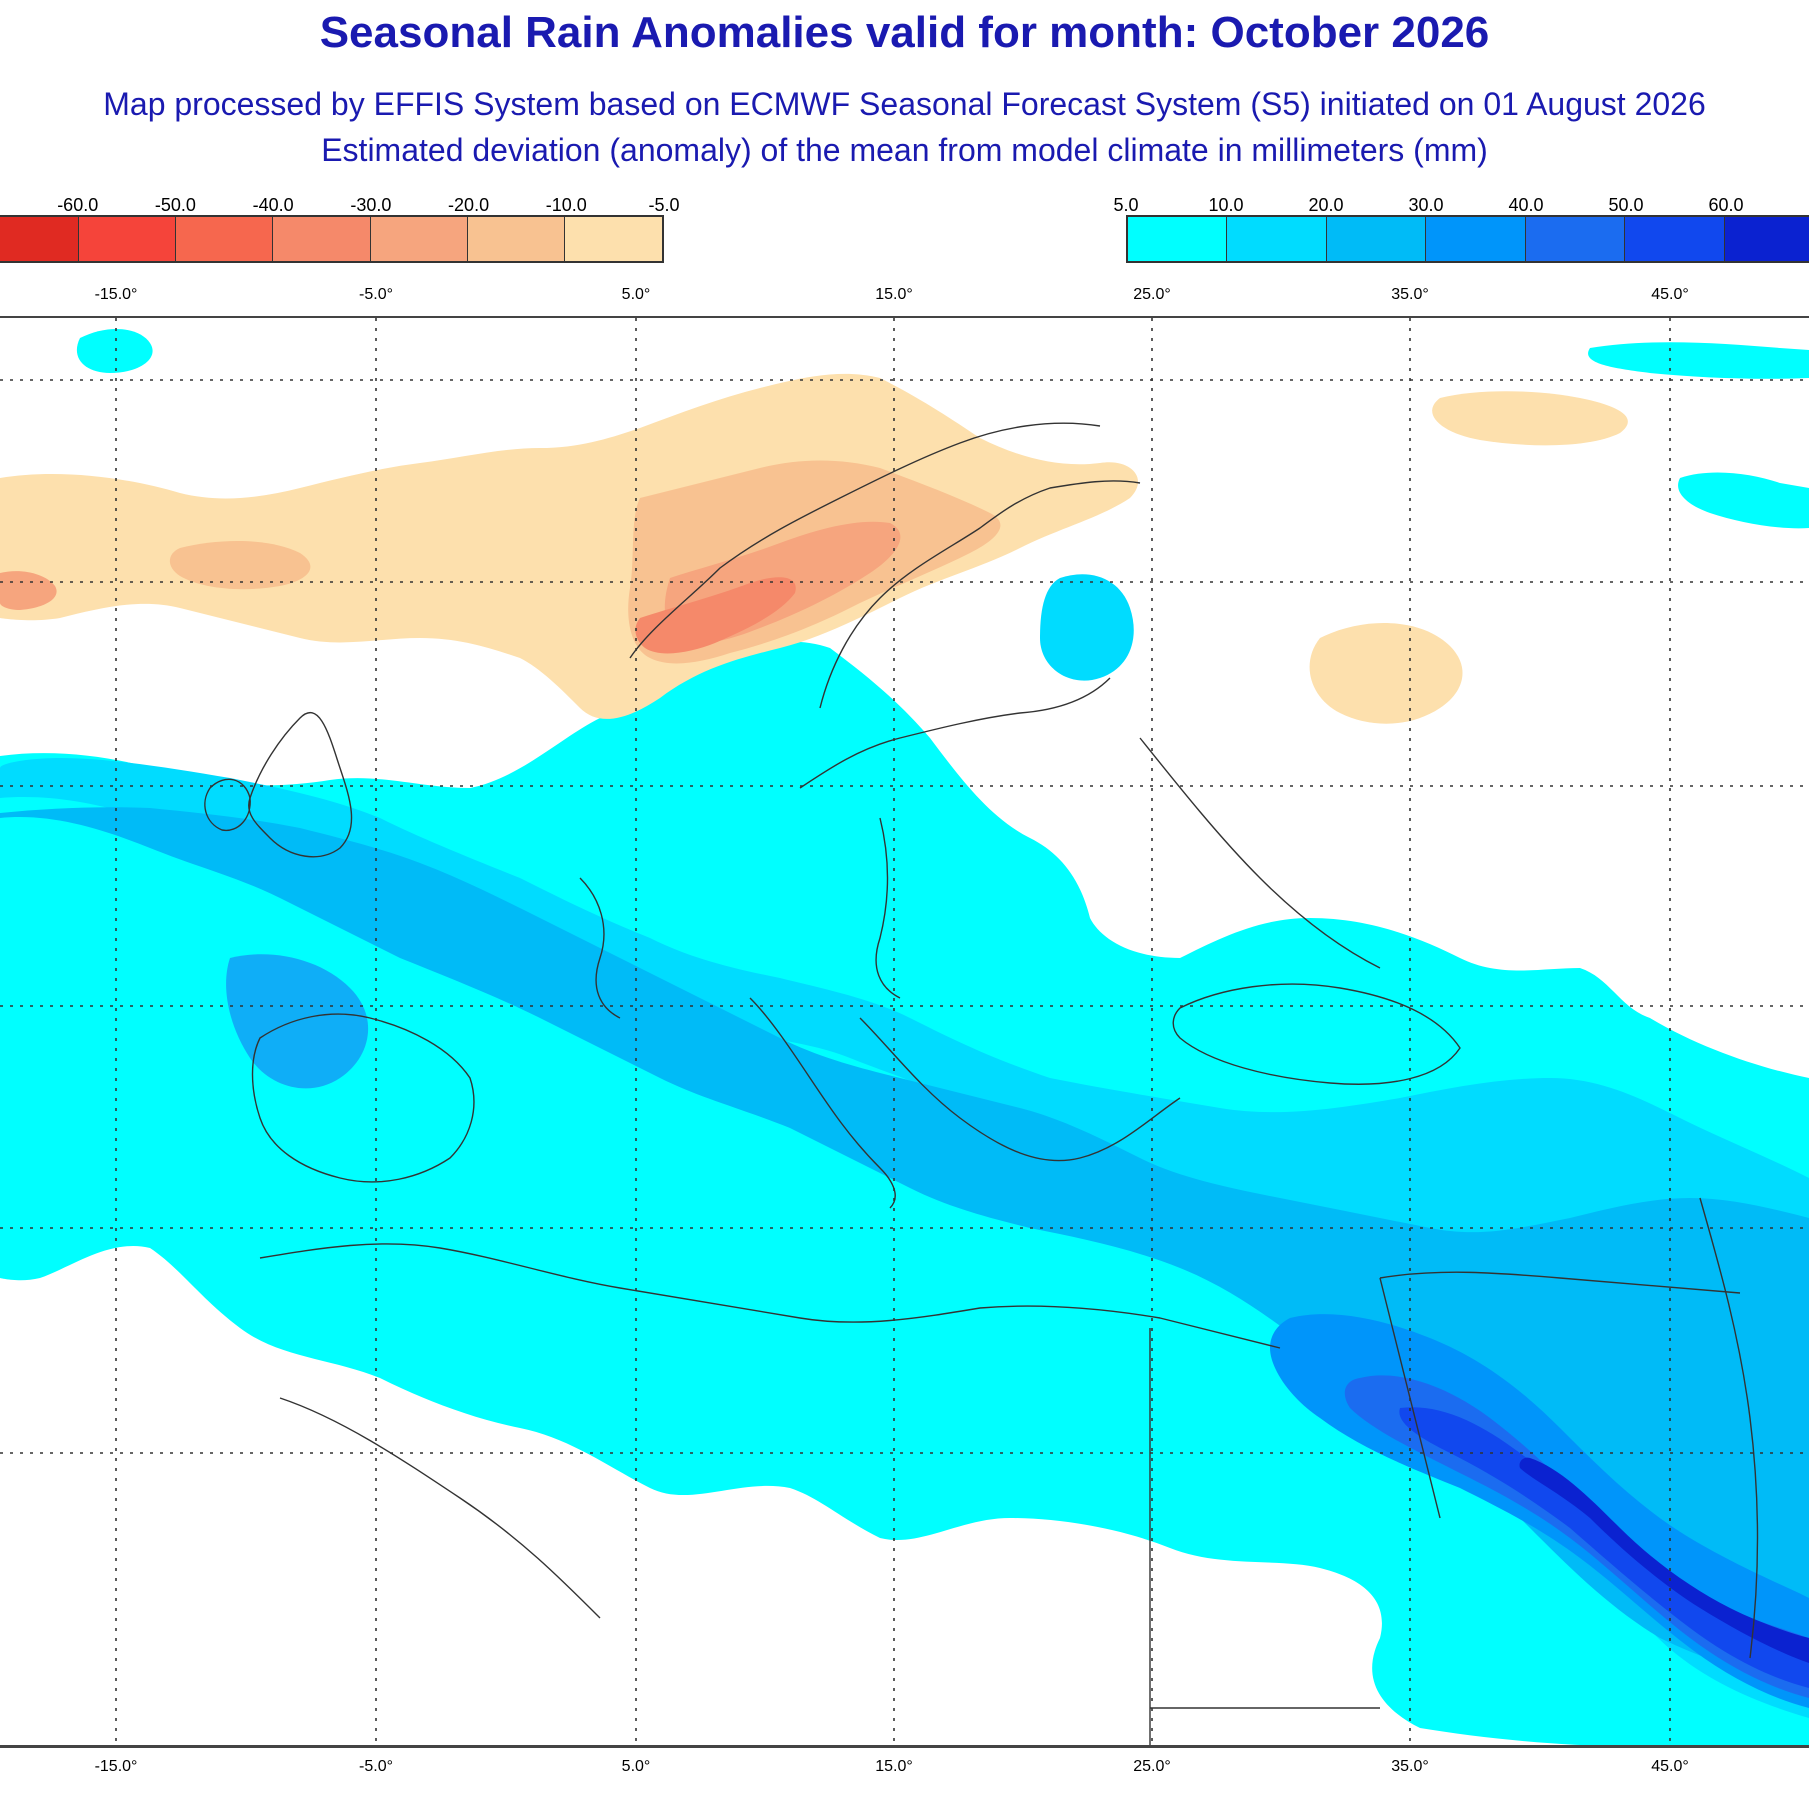 Image resolution: width=1809 pixels, height=1810 pixels. Describe the element at coordinates (1664, 1560) in the screenshot. I see `wet-area-60mm` at that location.